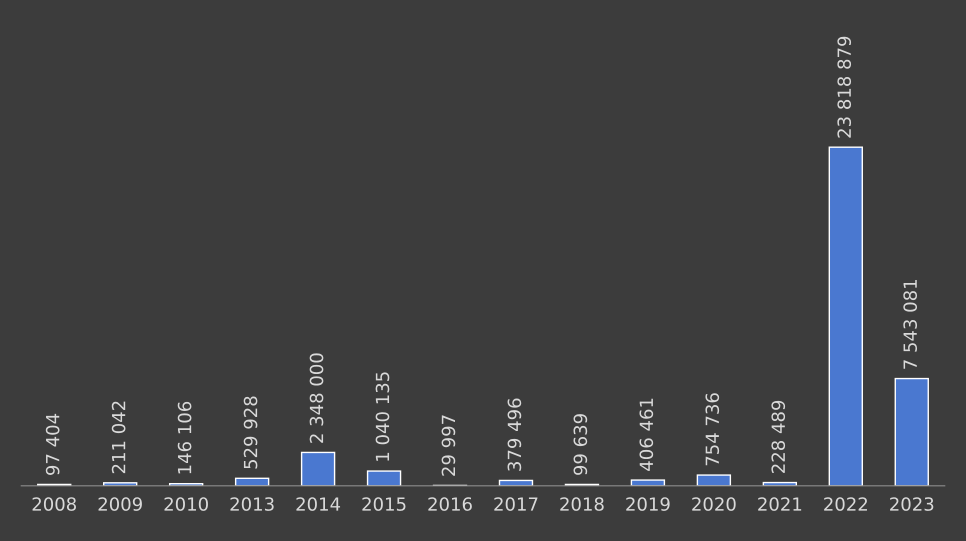  What do you see at coordinates (582, 504) in the screenshot?
I see `x-tick-label: 2018` at bounding box center [582, 504].